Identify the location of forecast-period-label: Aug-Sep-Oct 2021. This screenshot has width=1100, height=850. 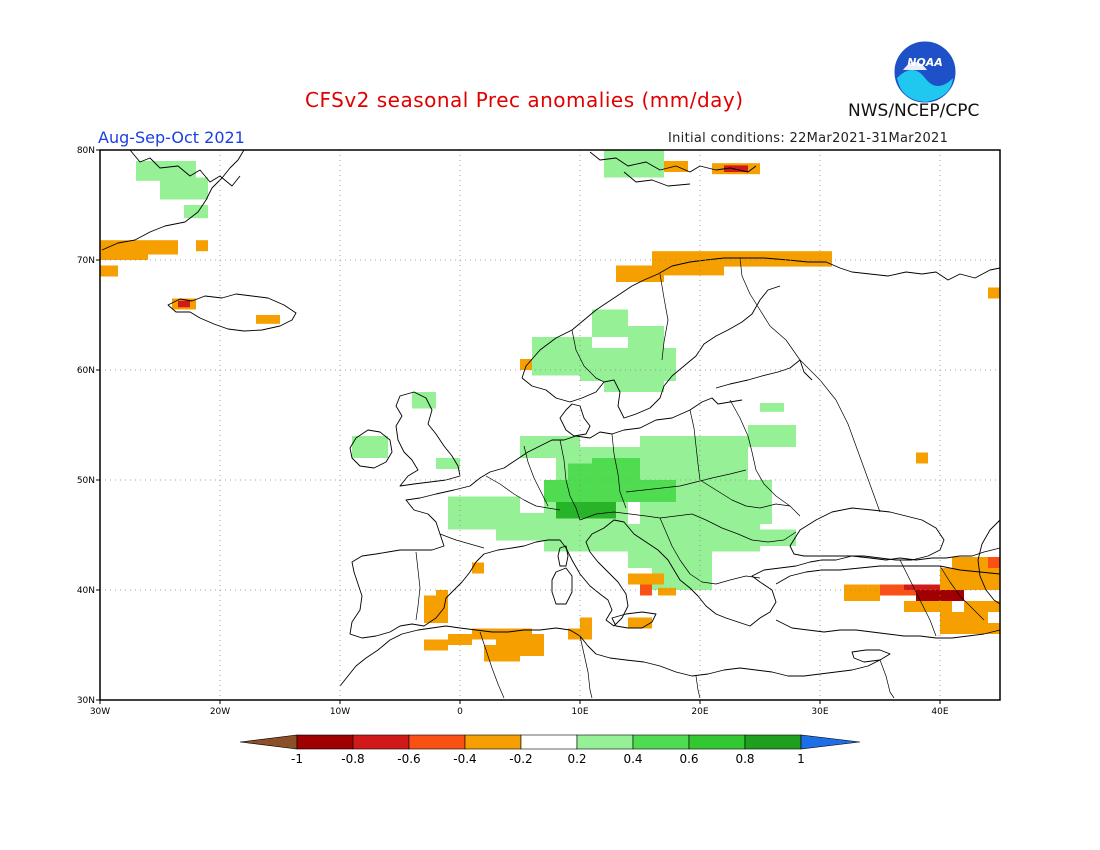
(171, 137).